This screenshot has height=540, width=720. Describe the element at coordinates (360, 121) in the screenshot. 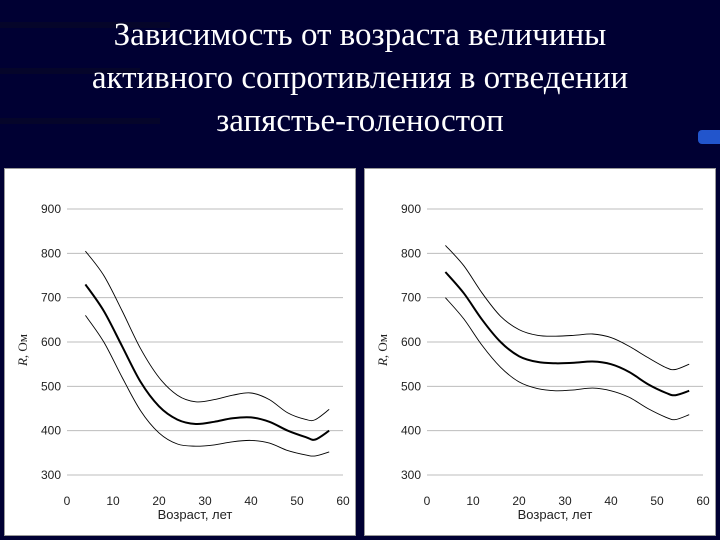

I see `title-line-3: запястье-голеностоп` at that location.